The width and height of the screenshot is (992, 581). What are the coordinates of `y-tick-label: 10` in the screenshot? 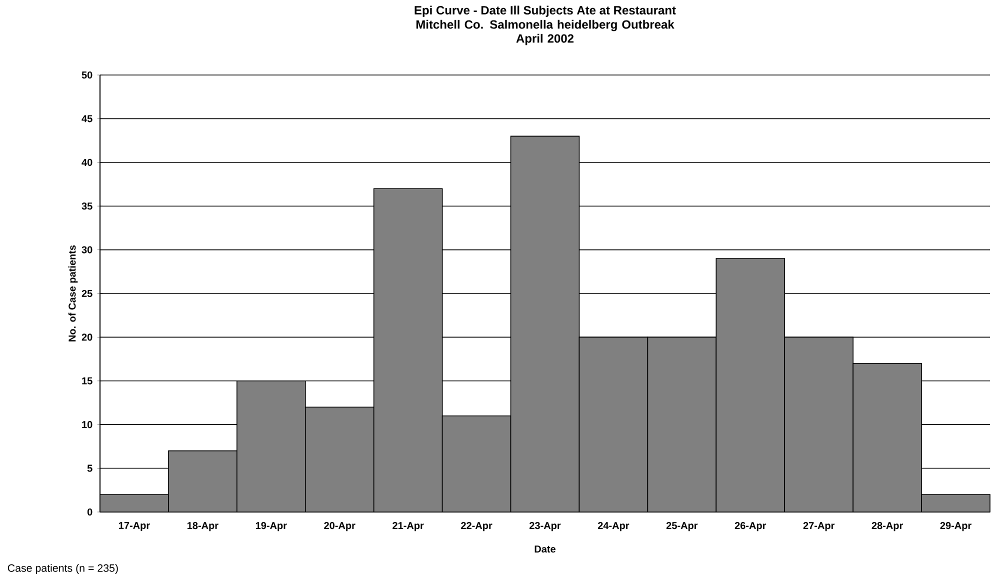 It's located at (87, 424).